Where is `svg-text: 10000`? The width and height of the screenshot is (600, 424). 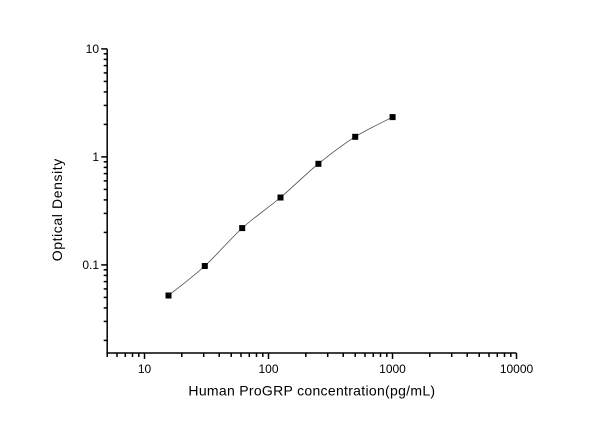 svg-text: 10000 is located at coordinates (517, 369).